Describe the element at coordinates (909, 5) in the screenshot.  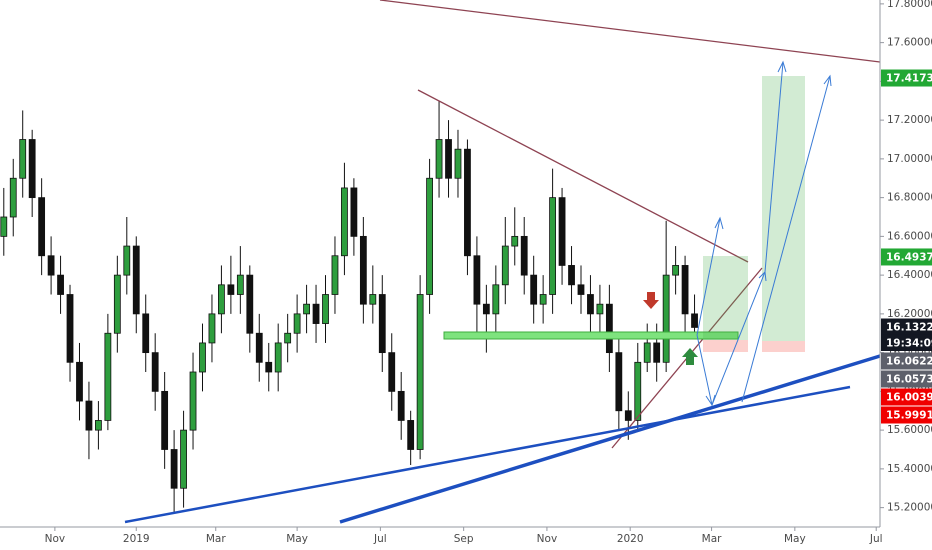
I see `y-tick-label: 17.80000` at that location.